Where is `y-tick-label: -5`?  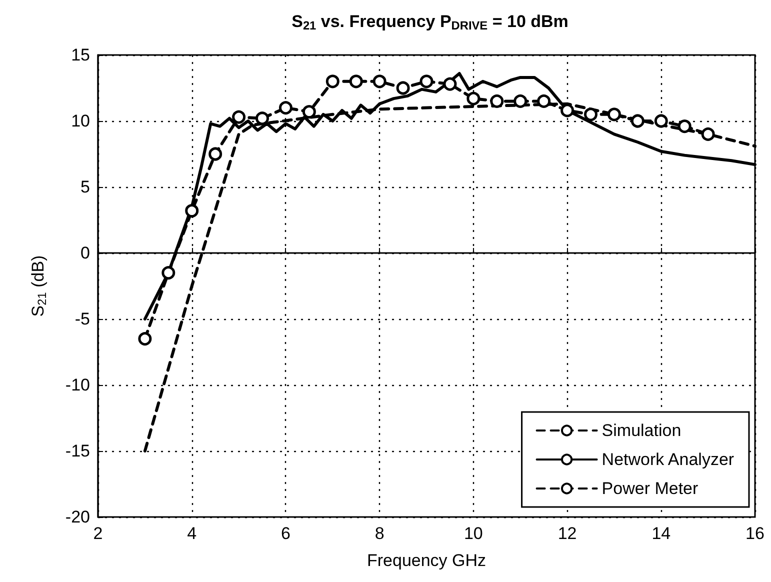 y-tick-label: -5 is located at coordinates (82, 319).